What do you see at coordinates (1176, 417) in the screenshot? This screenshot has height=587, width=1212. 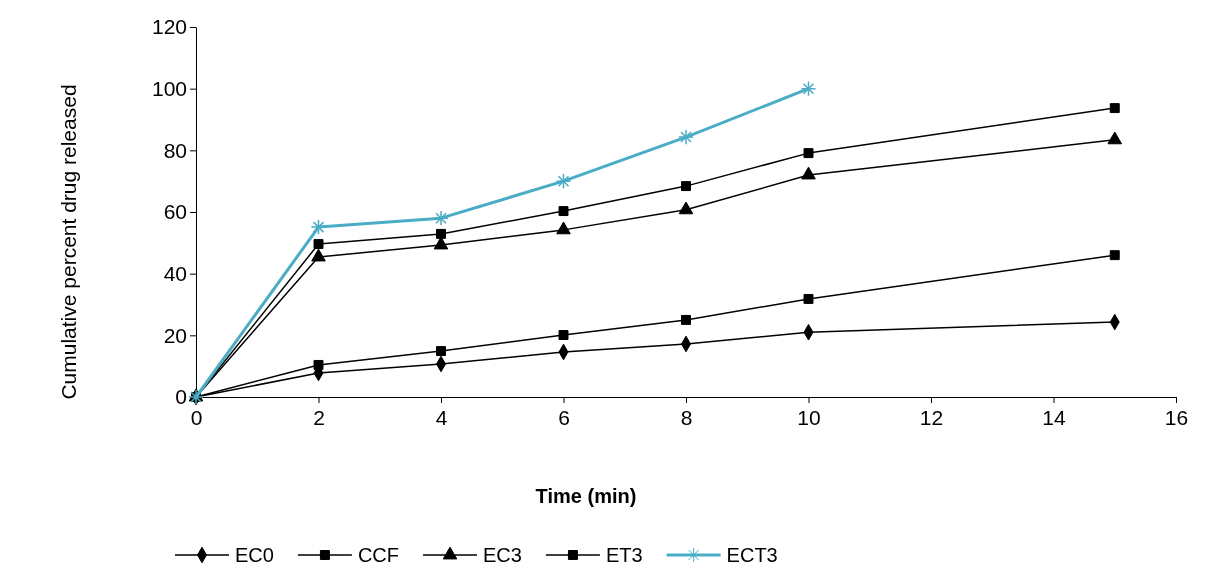 I see `x-tick-label: 16` at bounding box center [1176, 417].